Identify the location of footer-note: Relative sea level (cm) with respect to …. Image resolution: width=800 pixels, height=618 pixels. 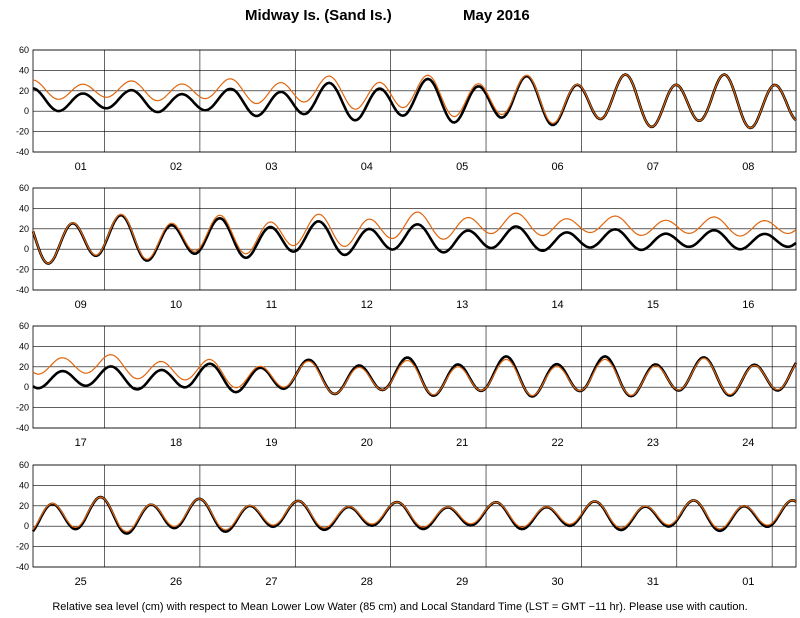
(399, 607).